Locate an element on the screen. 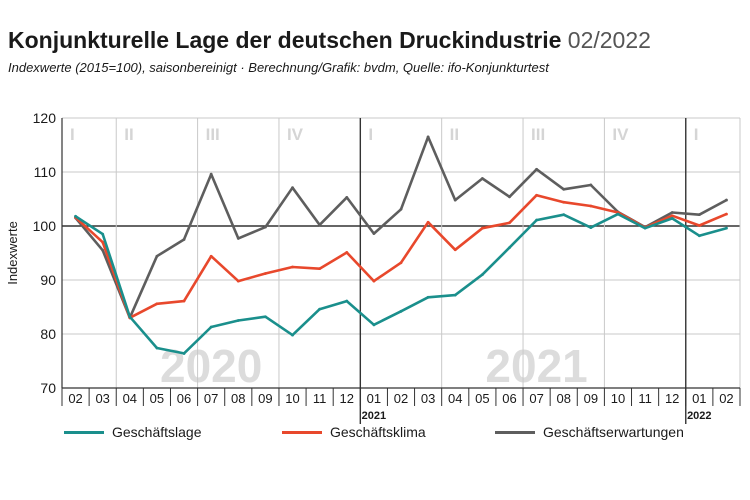  year-label-2022: 2022 is located at coordinates (699, 416).